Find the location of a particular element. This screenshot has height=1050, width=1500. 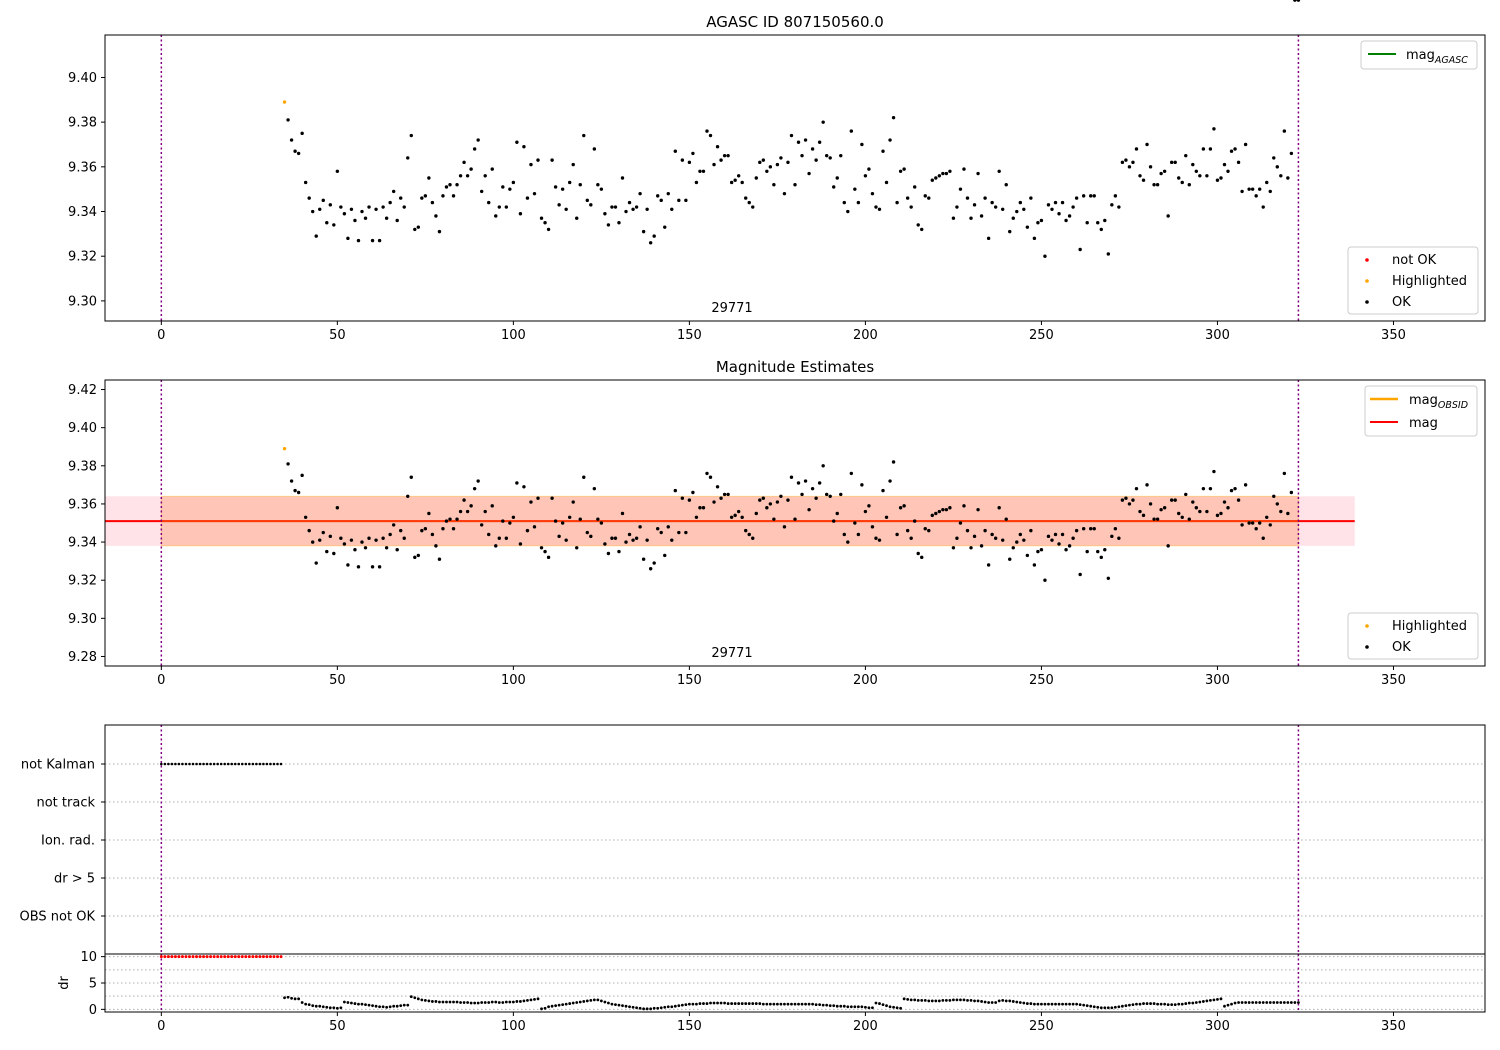

y-tick-label: 9.38 is located at coordinates (82, 466).